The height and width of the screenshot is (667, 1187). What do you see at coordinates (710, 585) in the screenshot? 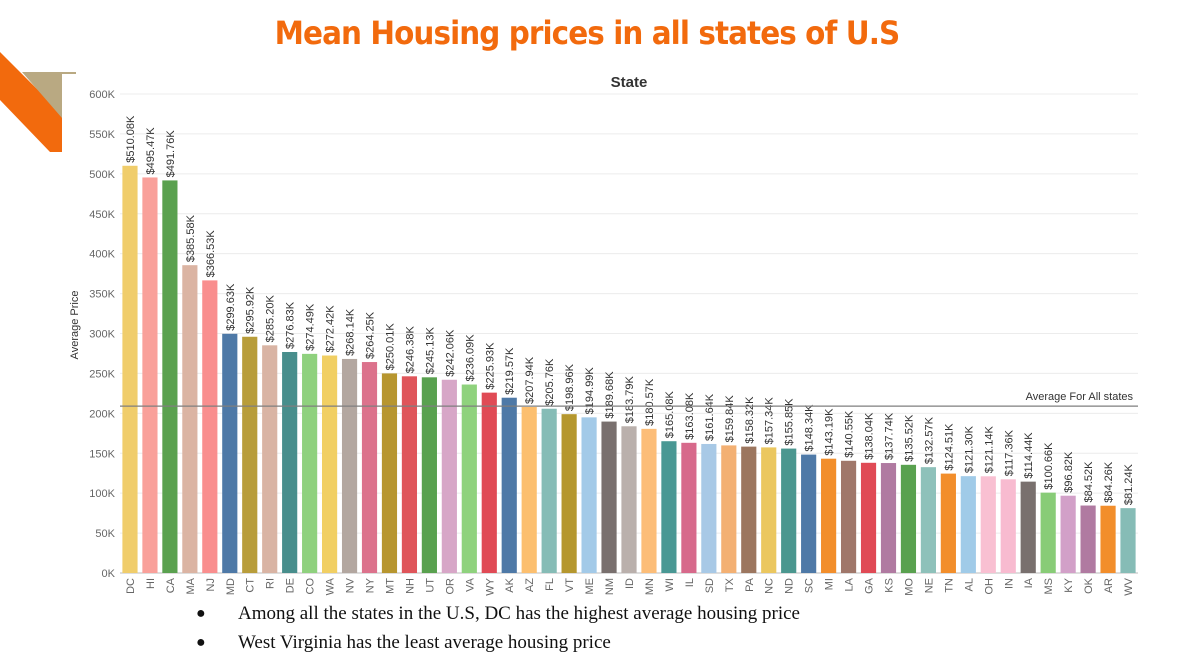
I see `x-tick-label: SD` at bounding box center [710, 585].